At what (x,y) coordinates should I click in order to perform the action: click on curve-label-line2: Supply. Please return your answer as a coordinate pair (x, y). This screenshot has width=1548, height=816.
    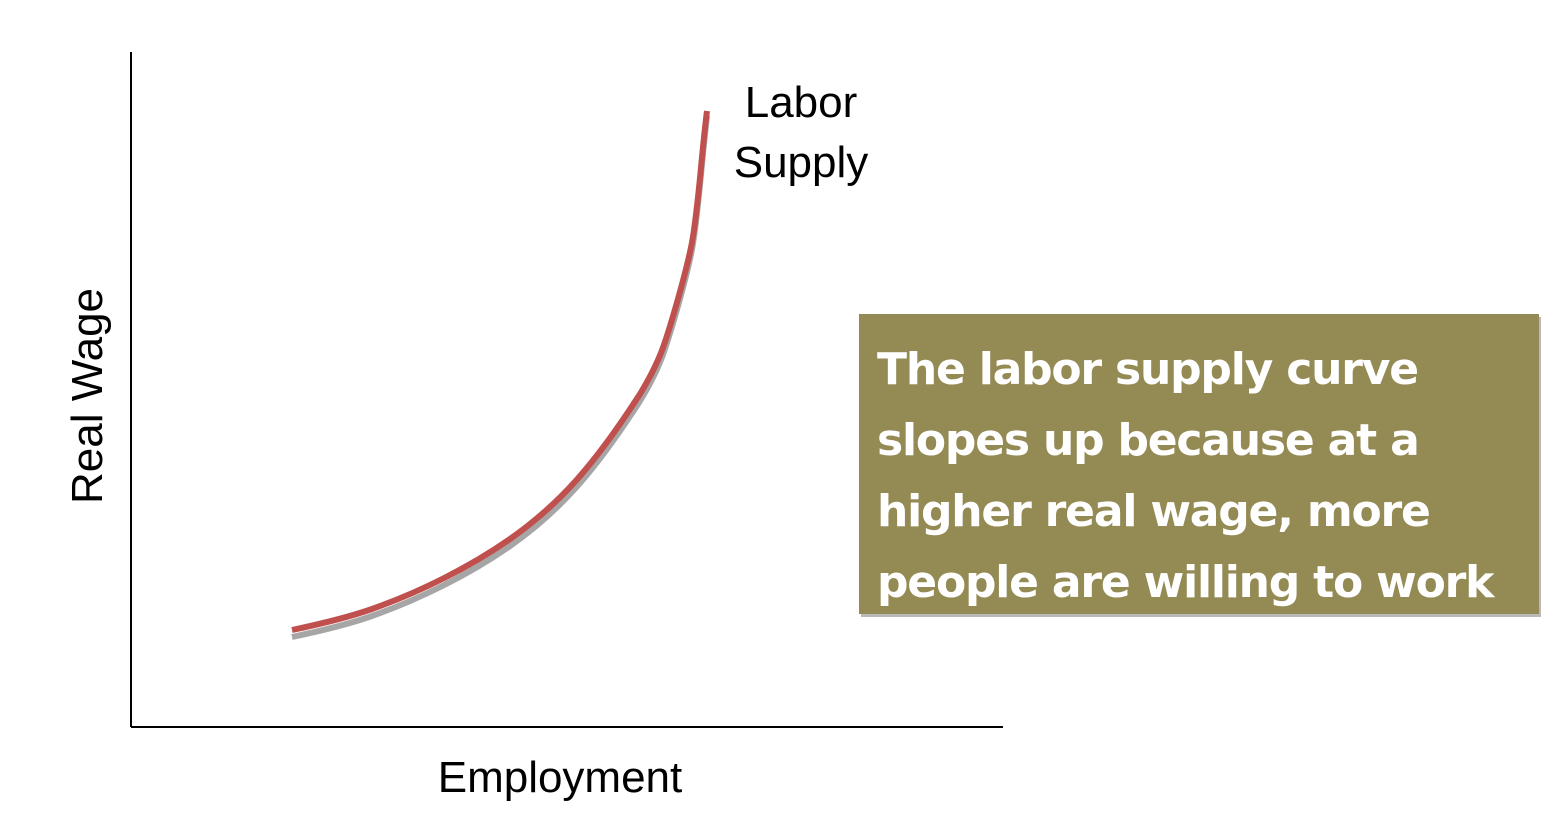
    Looking at the image, I should click on (801, 162).